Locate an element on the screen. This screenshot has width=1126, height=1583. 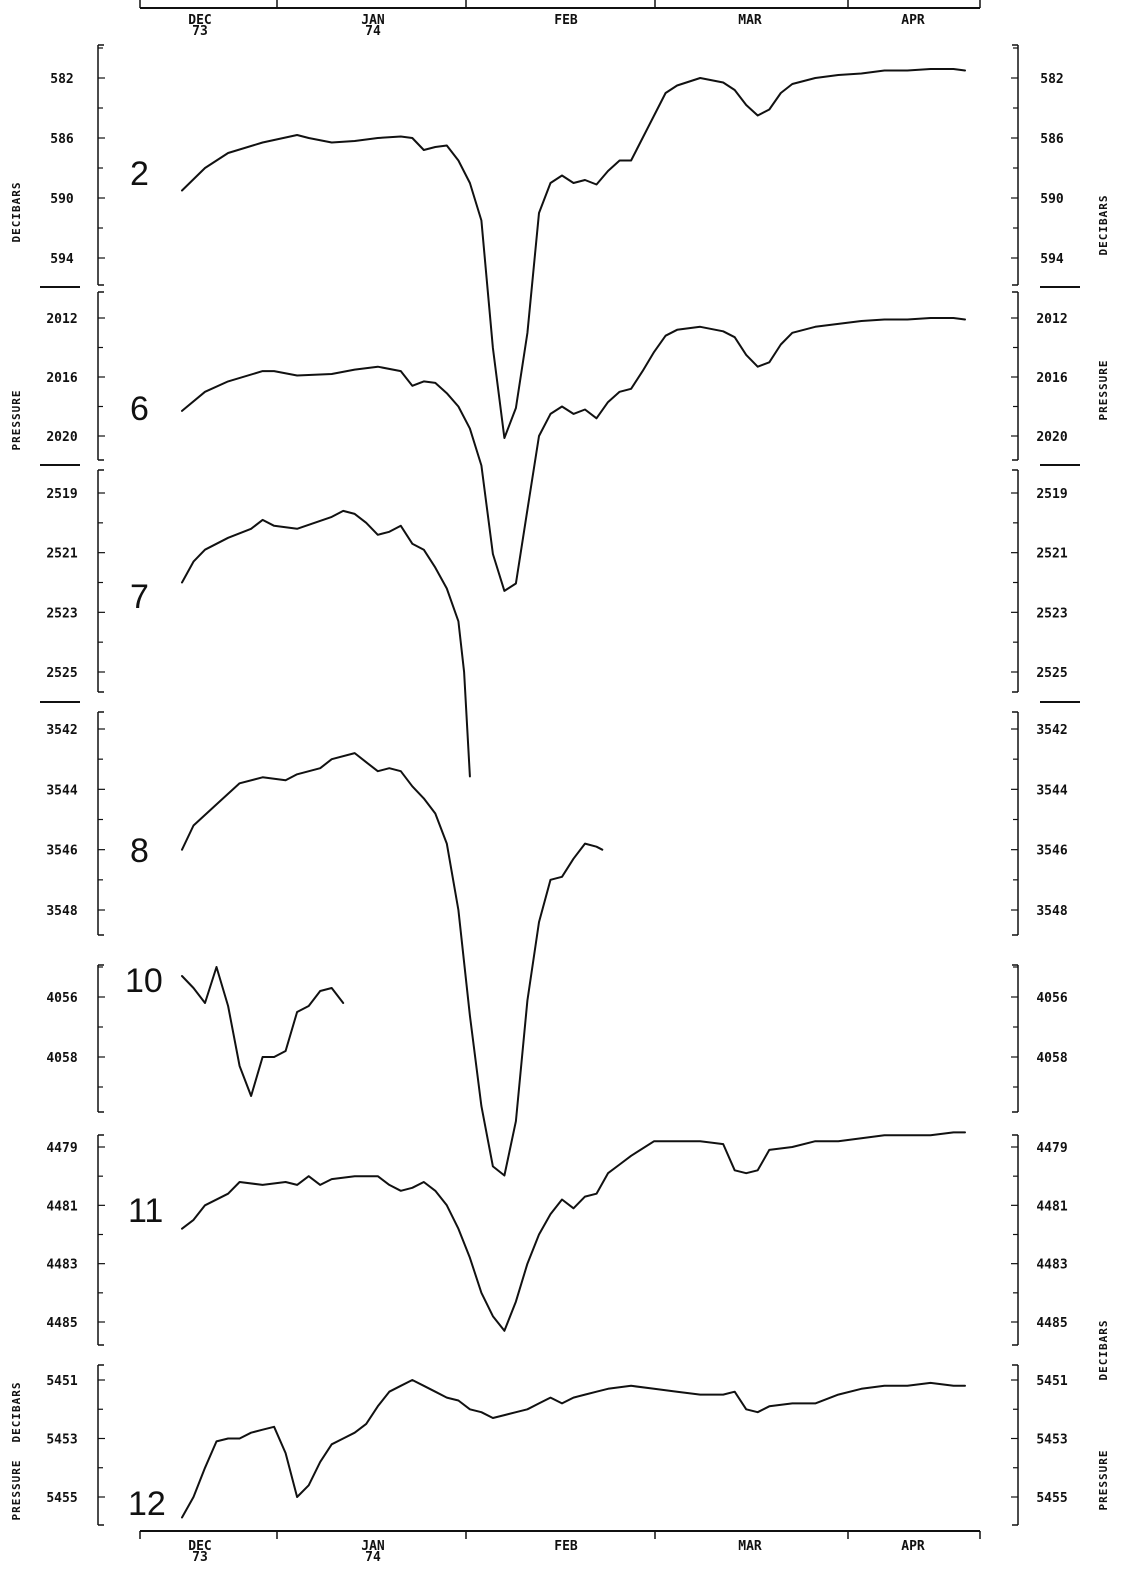
tick-label-right: 2521 is located at coordinates (1051, 554).